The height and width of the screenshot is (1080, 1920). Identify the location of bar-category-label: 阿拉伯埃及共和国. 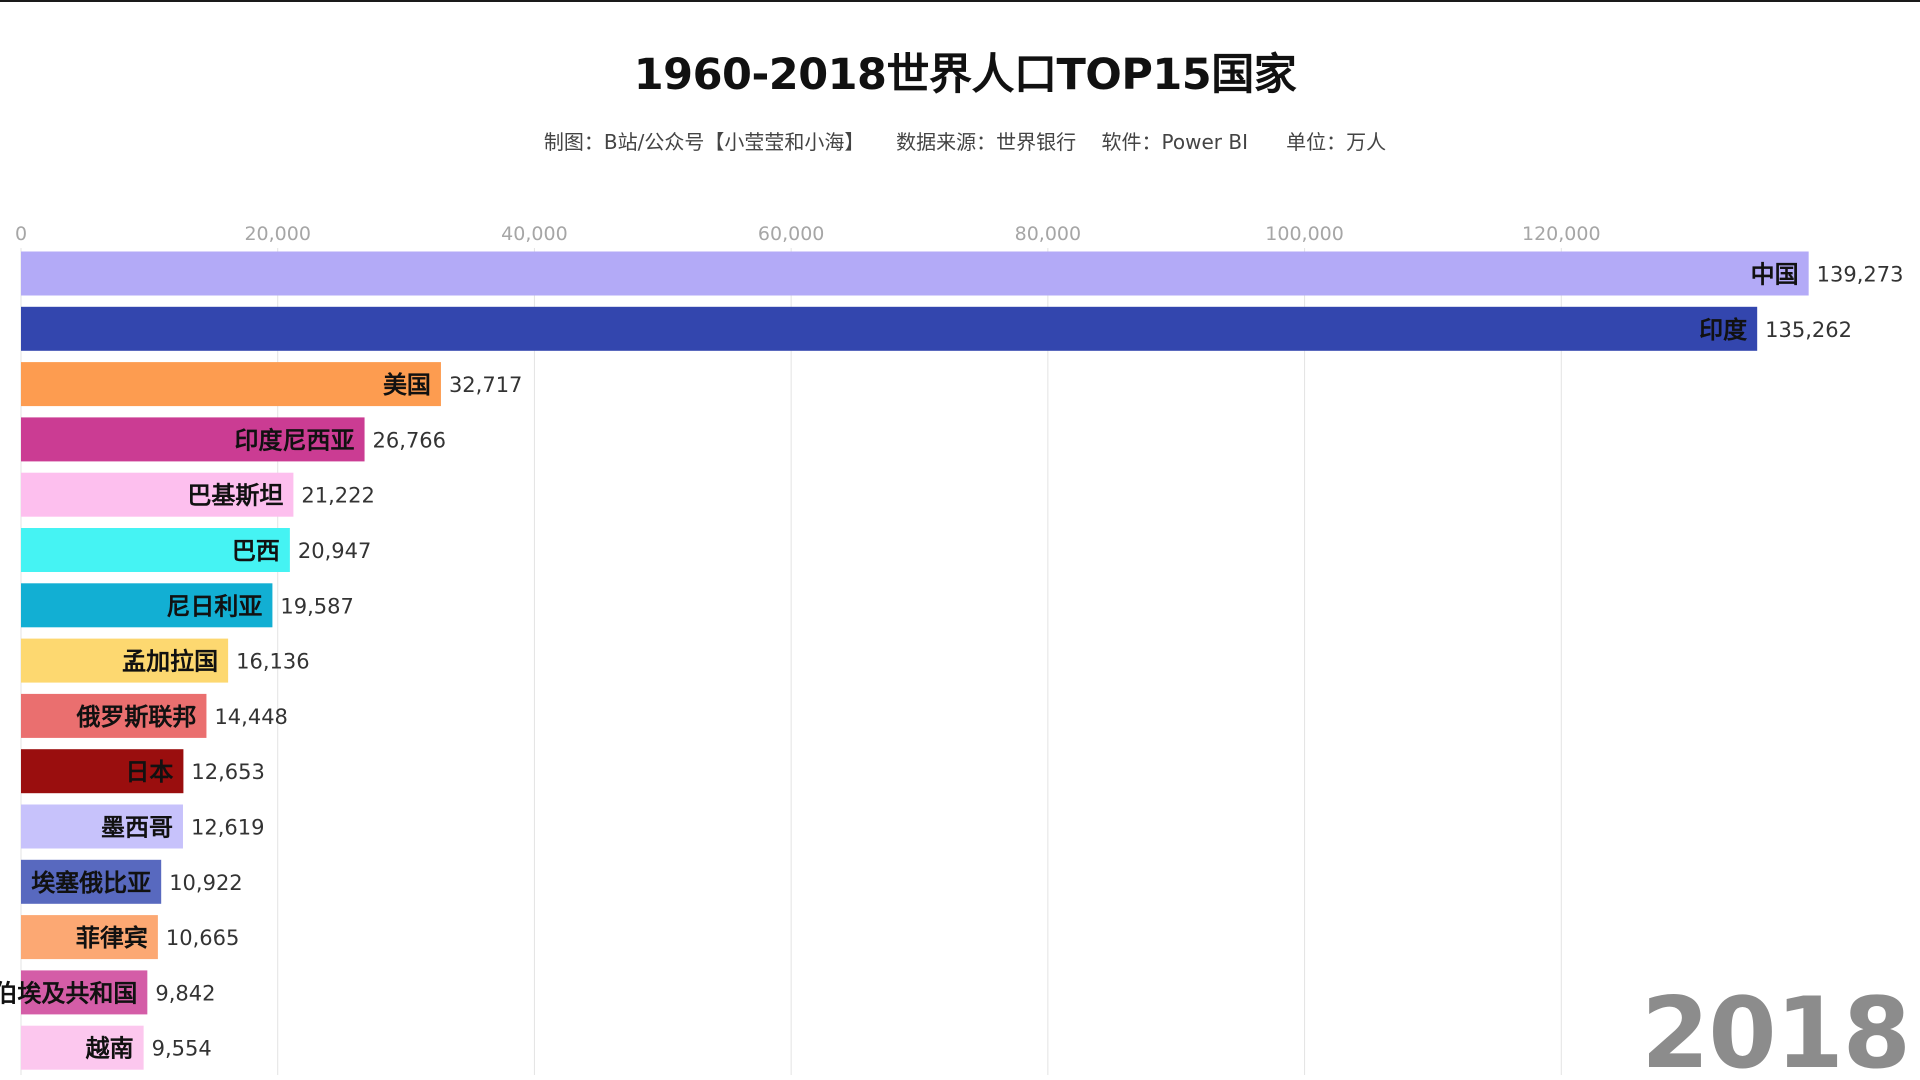
(68, 993).